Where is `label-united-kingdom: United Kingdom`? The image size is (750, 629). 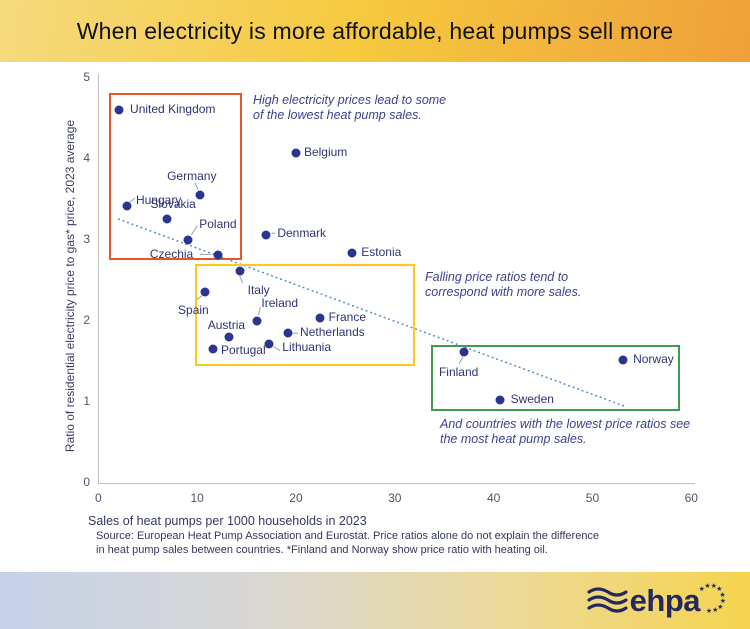
label-united-kingdom: United Kingdom is located at coordinates (173, 109).